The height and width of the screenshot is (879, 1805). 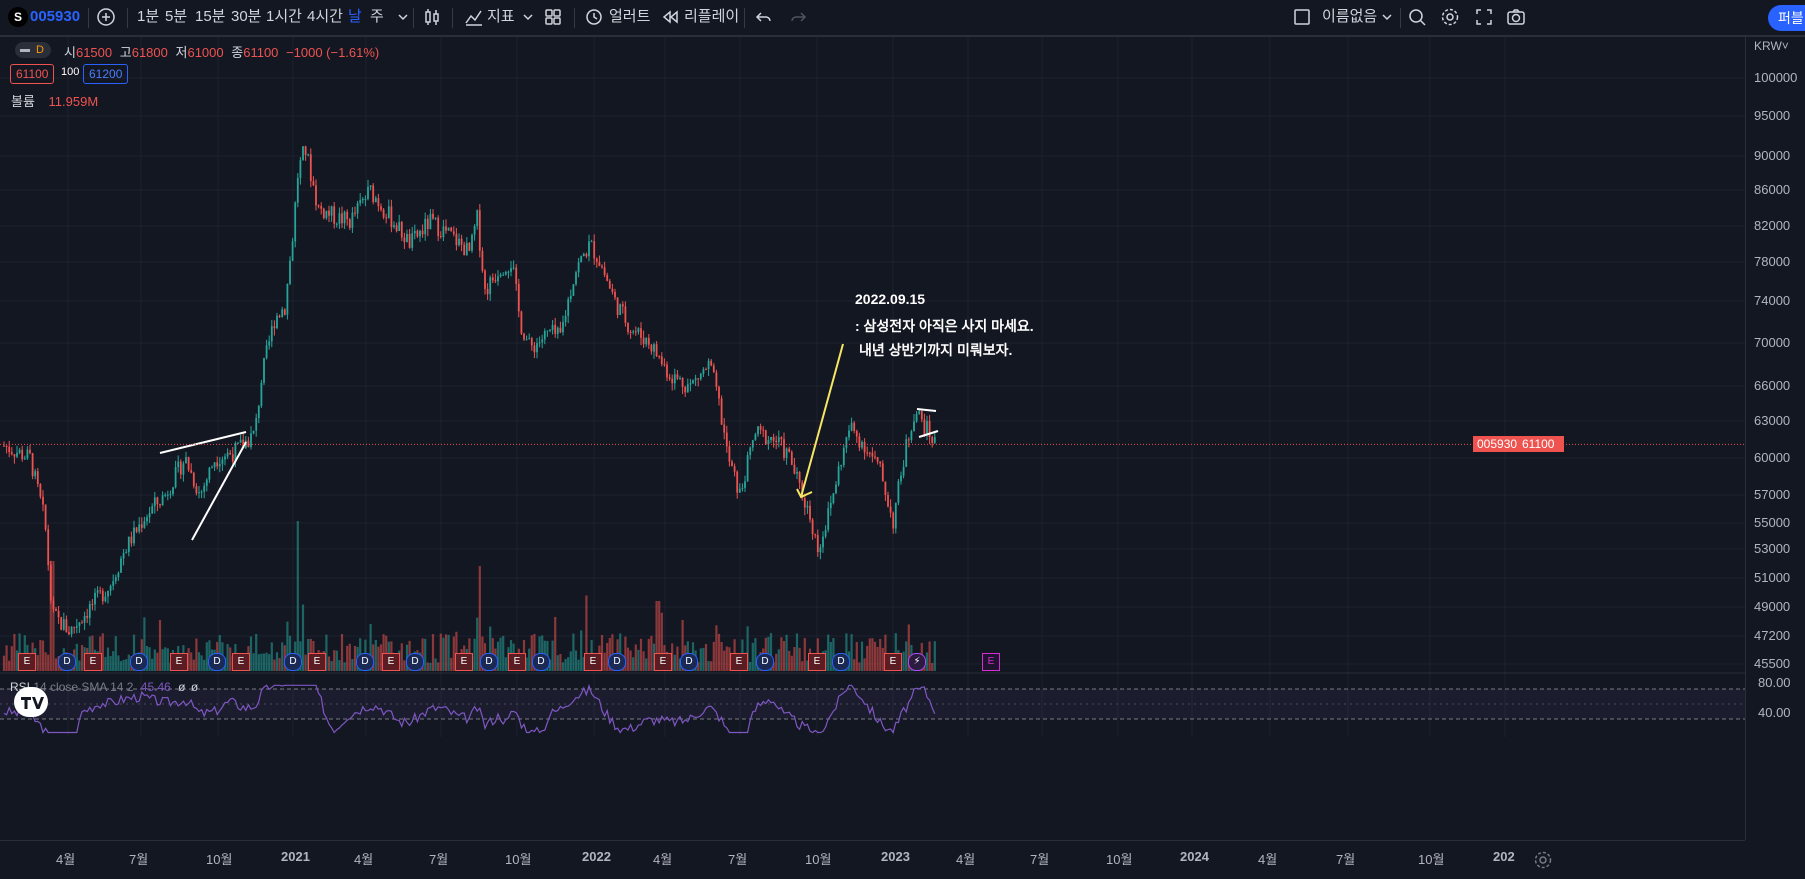 I want to click on trendline-top, so click(x=203, y=442).